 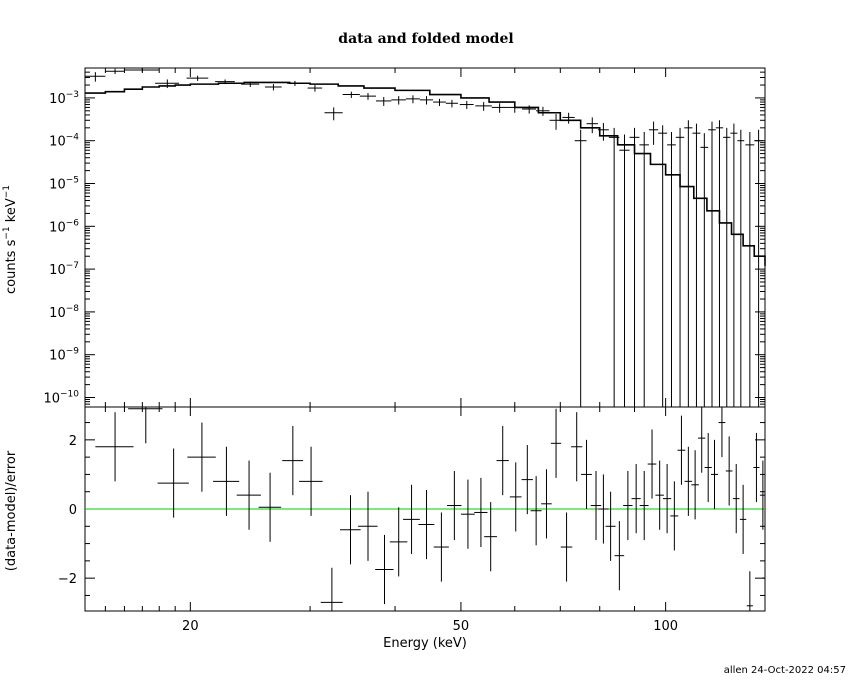 I want to click on top-y-tick-label: 10⁻⁴, so click(x=64, y=141).